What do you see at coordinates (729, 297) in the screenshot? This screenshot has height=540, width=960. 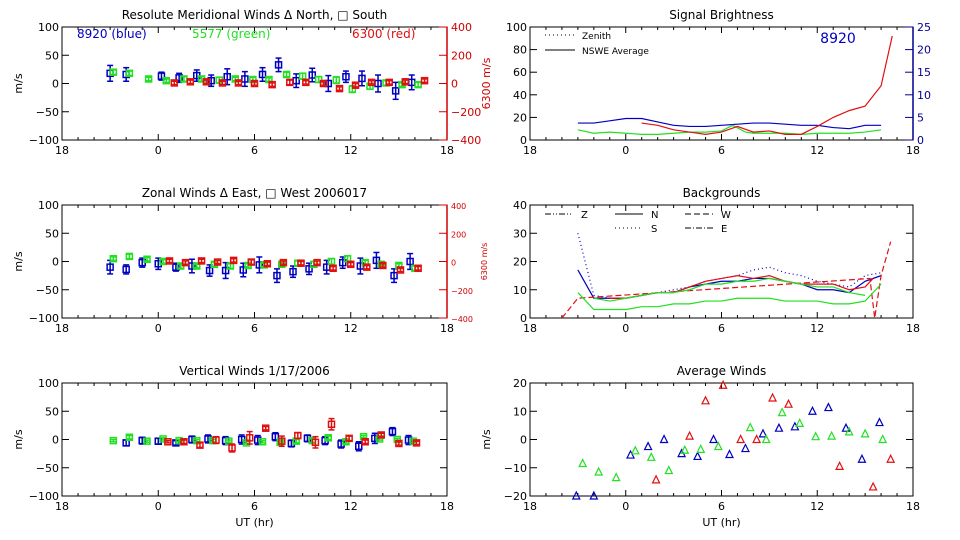 I see `series-line-5577-N` at bounding box center [729, 297].